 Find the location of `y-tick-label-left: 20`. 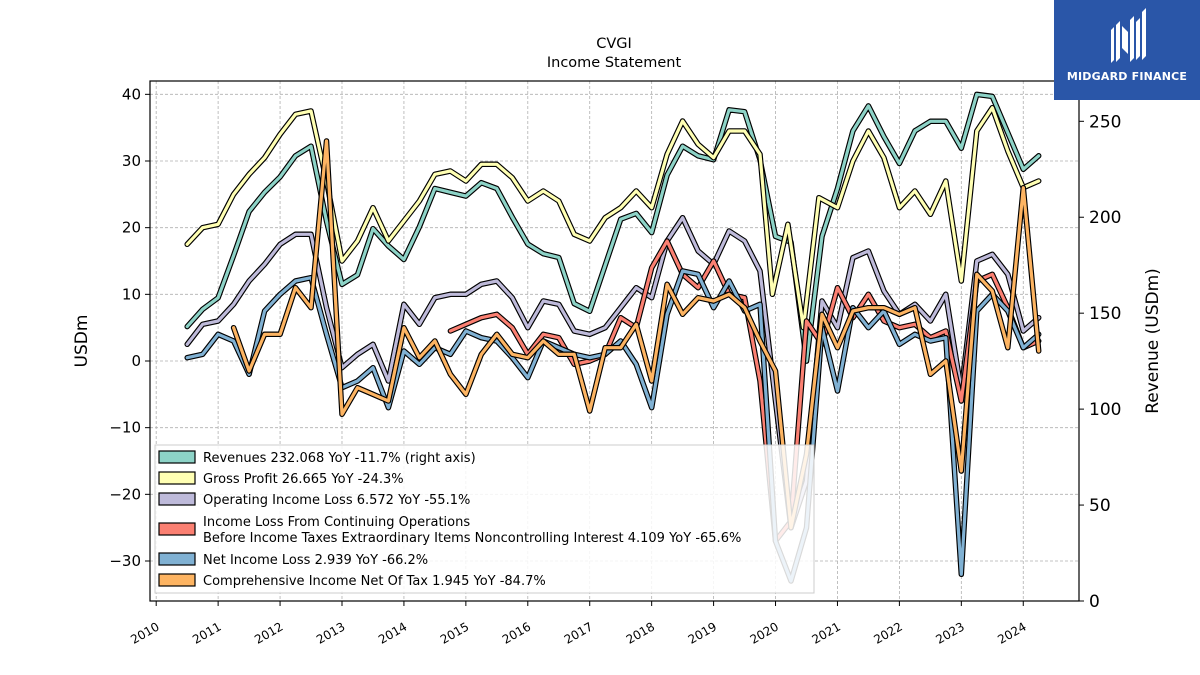

y-tick-label-left: 20 is located at coordinates (131, 228).